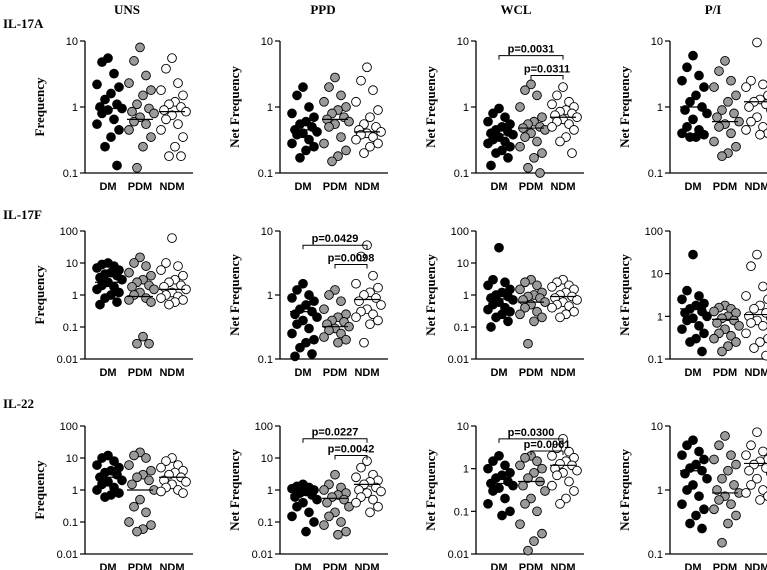 The height and width of the screenshot is (570, 767). I want to click on column-titles: UNS PPD WCL P/I, so click(417, 9).